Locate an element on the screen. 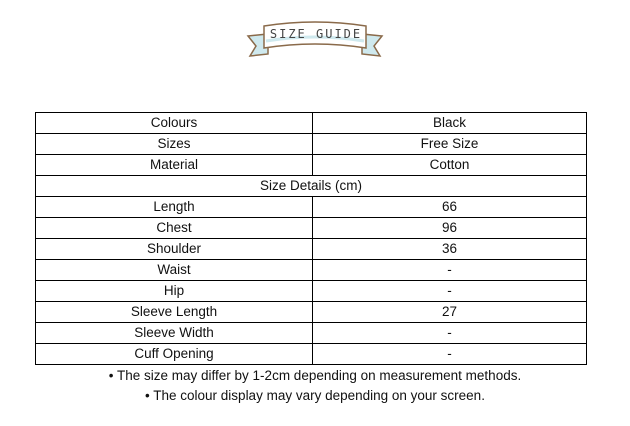 This screenshot has height=426, width=630. row-value: 96 is located at coordinates (449, 228).